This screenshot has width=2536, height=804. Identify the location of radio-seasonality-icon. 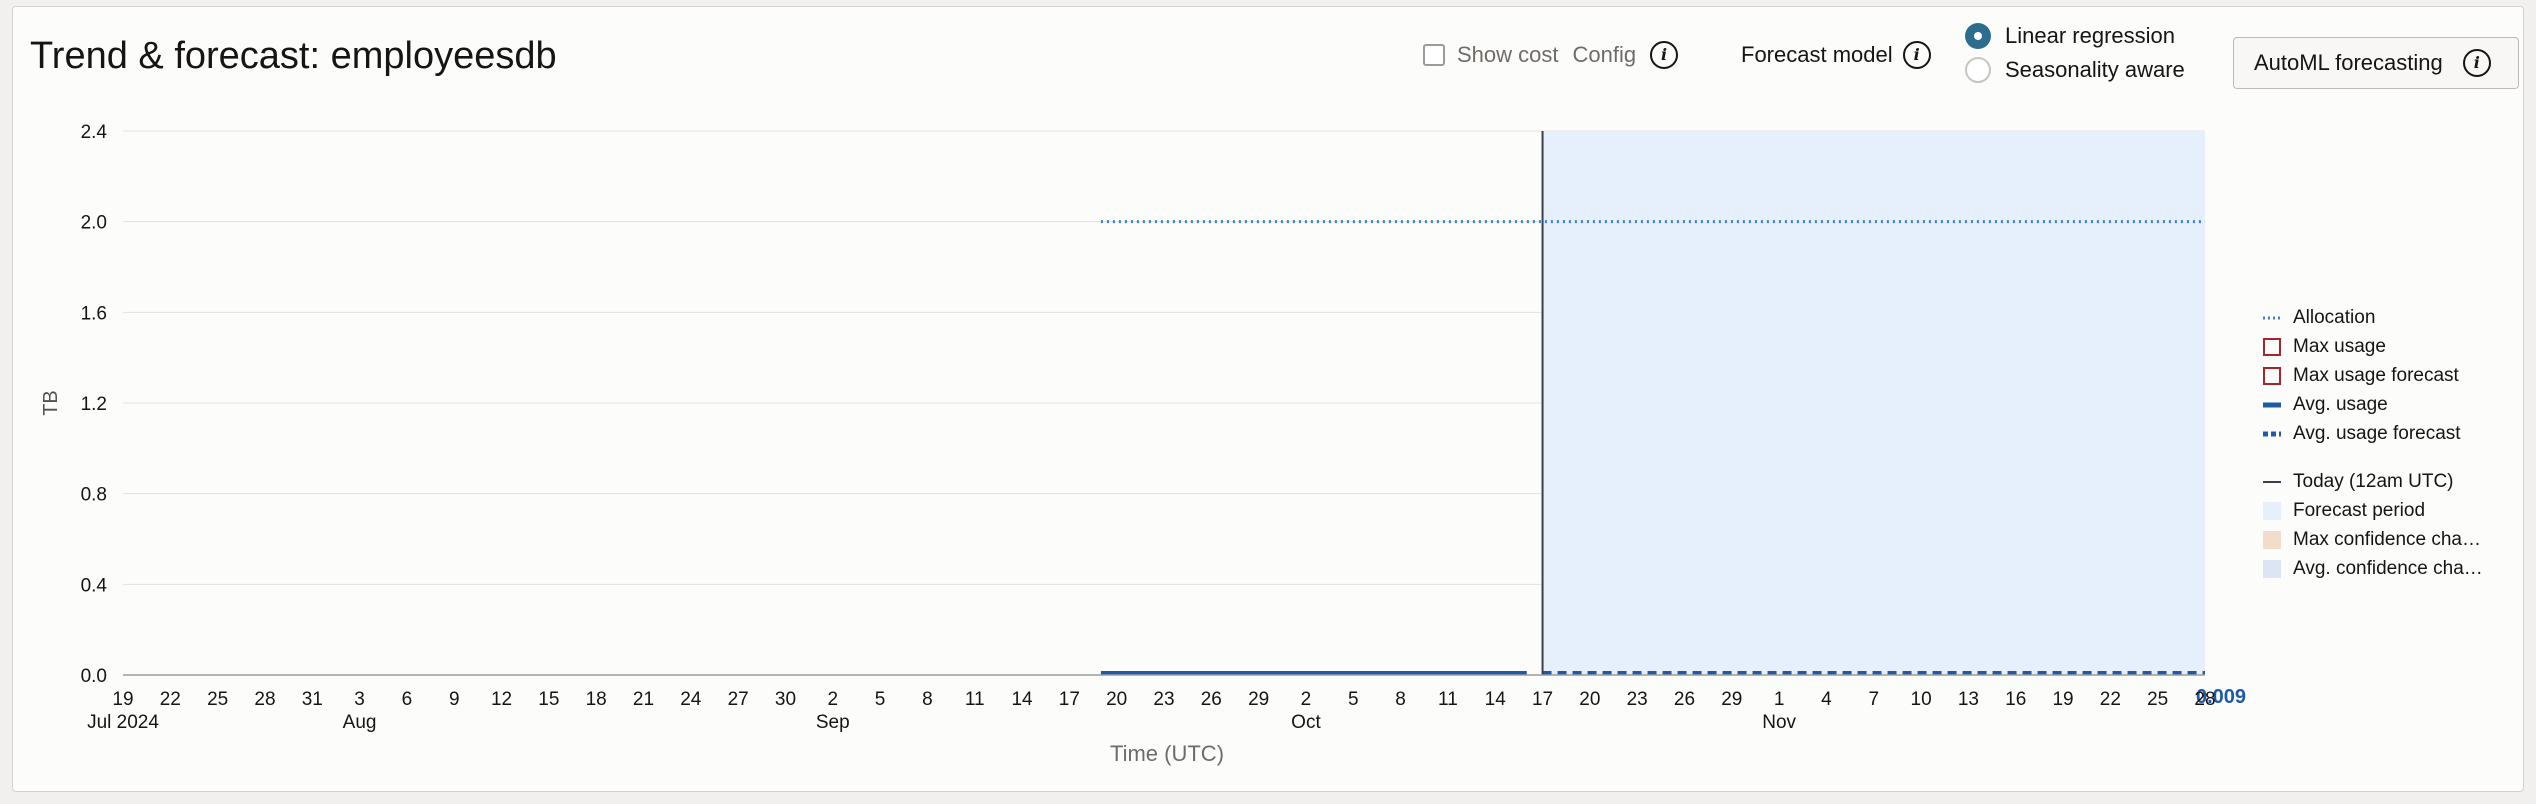
(1978, 70).